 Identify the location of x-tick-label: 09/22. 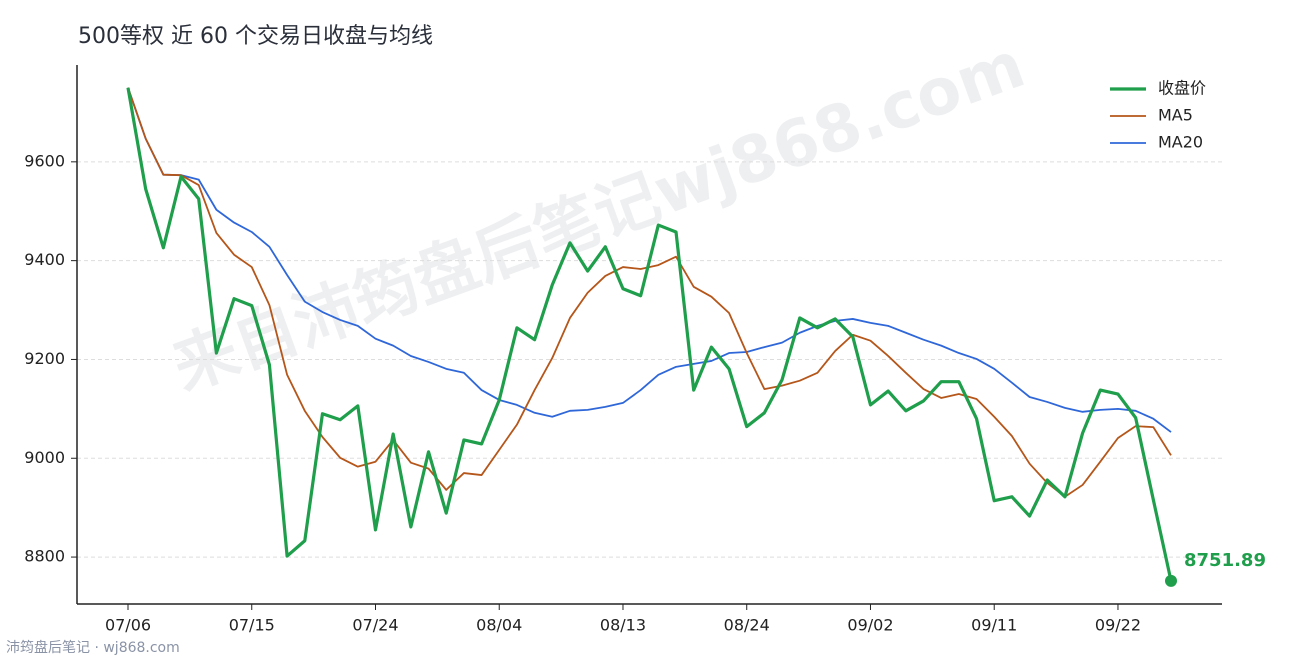
(1118, 625).